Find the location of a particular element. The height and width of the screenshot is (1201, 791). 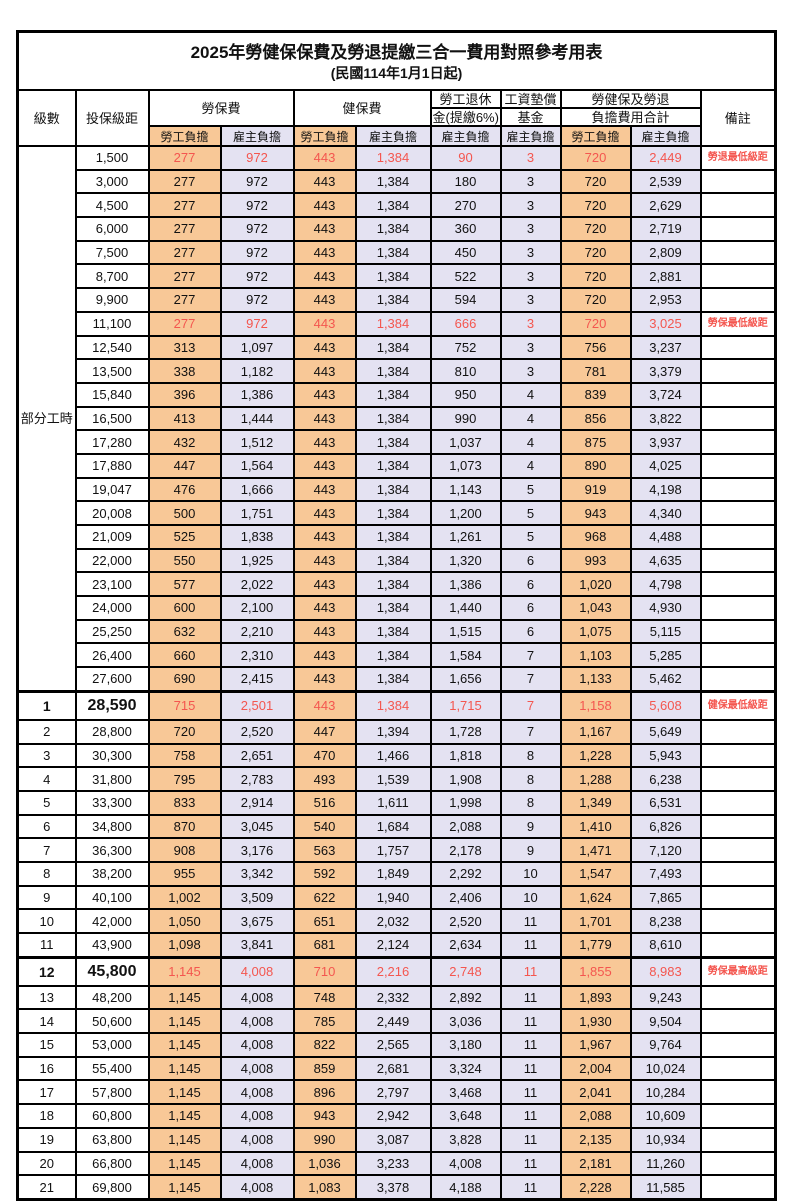

table-row: 9,900 277 972 443 1,384 594 3 720 2,953 is located at coordinates (397, 300).